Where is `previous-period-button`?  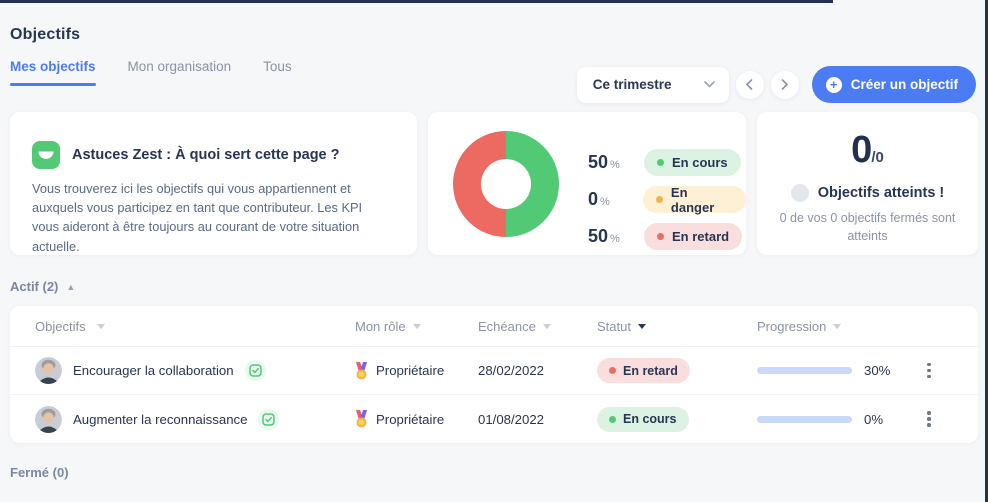
previous-period-button is located at coordinates (749, 84).